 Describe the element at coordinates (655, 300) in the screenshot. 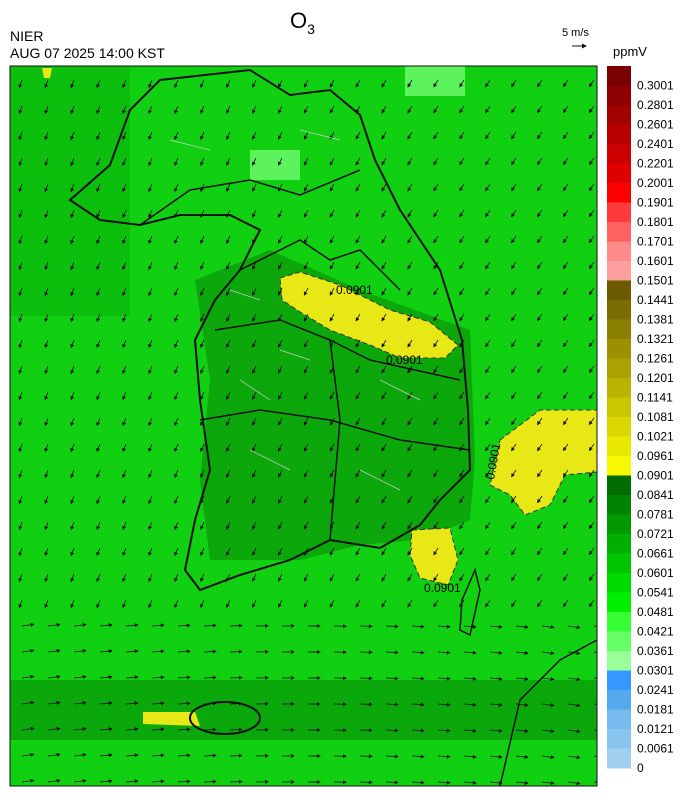

I see `color-label: 0.1441` at that location.